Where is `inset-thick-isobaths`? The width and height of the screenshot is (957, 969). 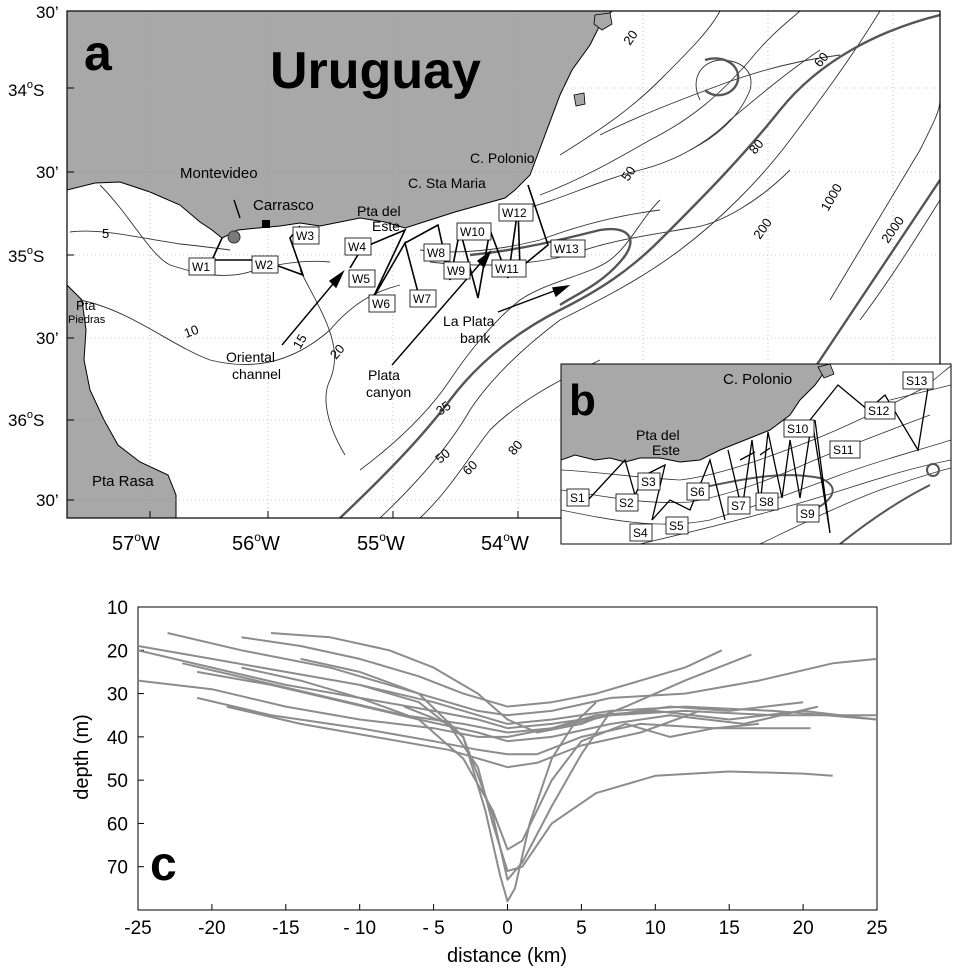 inset-thick-isobaths is located at coordinates (819, 503).